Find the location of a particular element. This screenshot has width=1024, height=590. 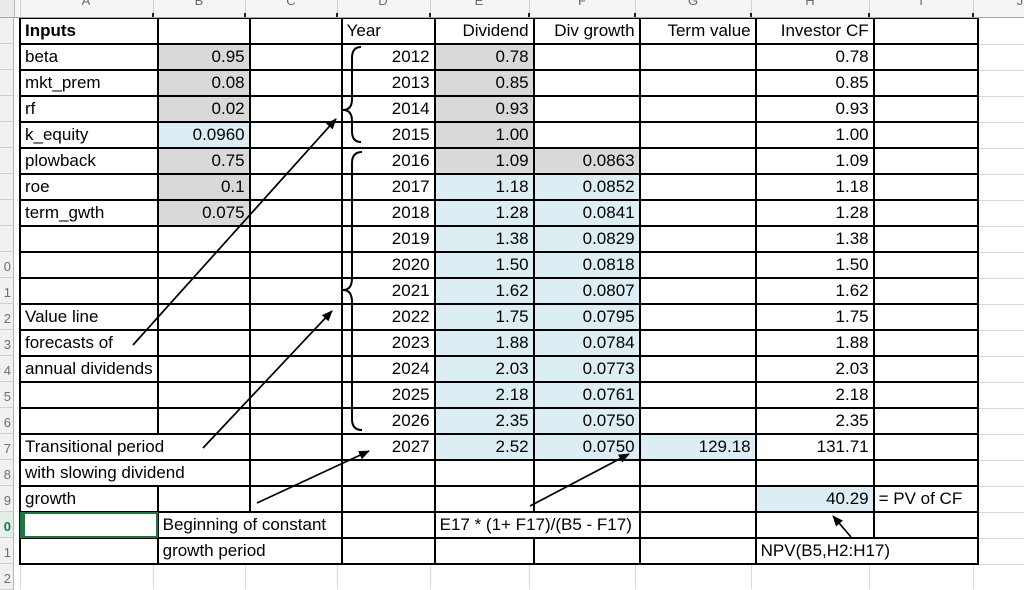

cell-D17: 2027 is located at coordinates (388, 447).